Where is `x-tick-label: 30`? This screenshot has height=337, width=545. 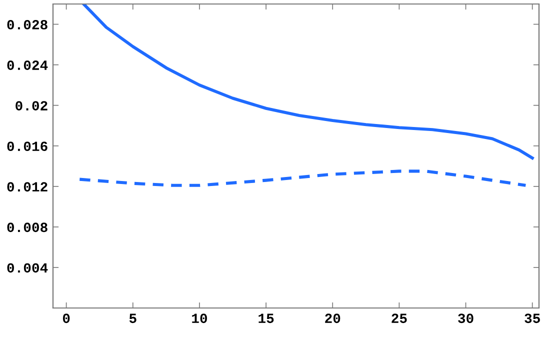
x-tick-label: 30 is located at coordinates (466, 319).